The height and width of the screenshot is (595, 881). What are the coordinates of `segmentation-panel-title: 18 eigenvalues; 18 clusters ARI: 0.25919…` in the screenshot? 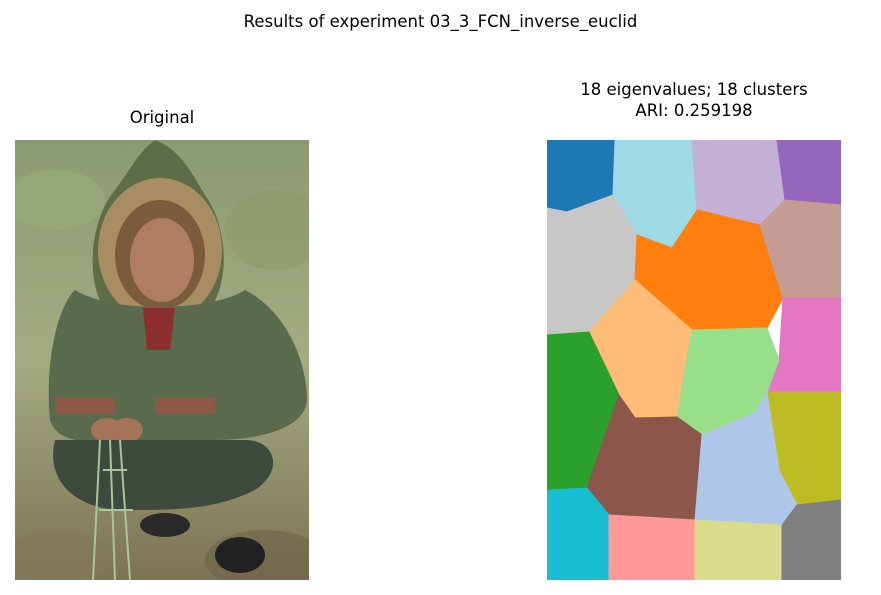 It's located at (690, 100).